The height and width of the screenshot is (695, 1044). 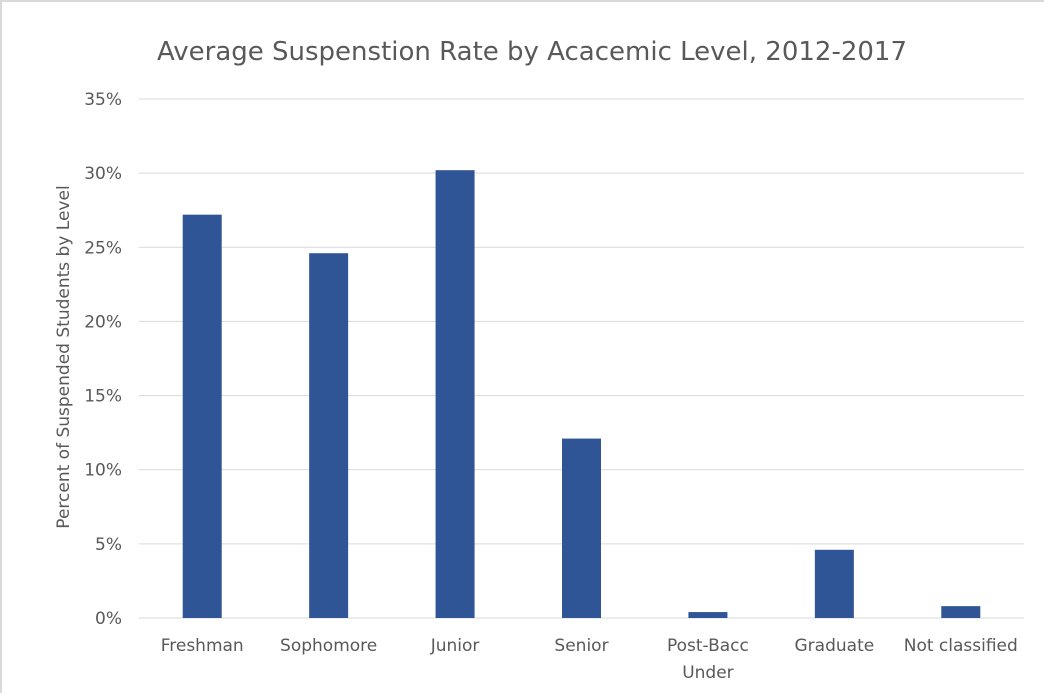 I want to click on bar-not-classified, so click(x=961, y=612).